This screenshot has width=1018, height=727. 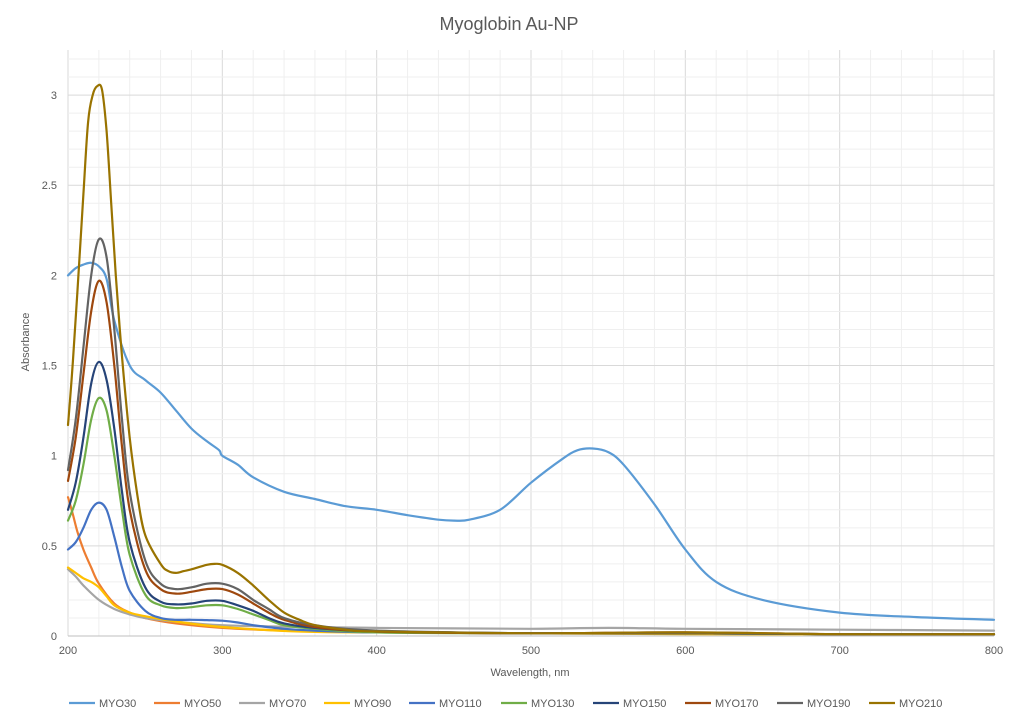 I want to click on legend-item-myo130: MYO130, so click(x=537, y=704).